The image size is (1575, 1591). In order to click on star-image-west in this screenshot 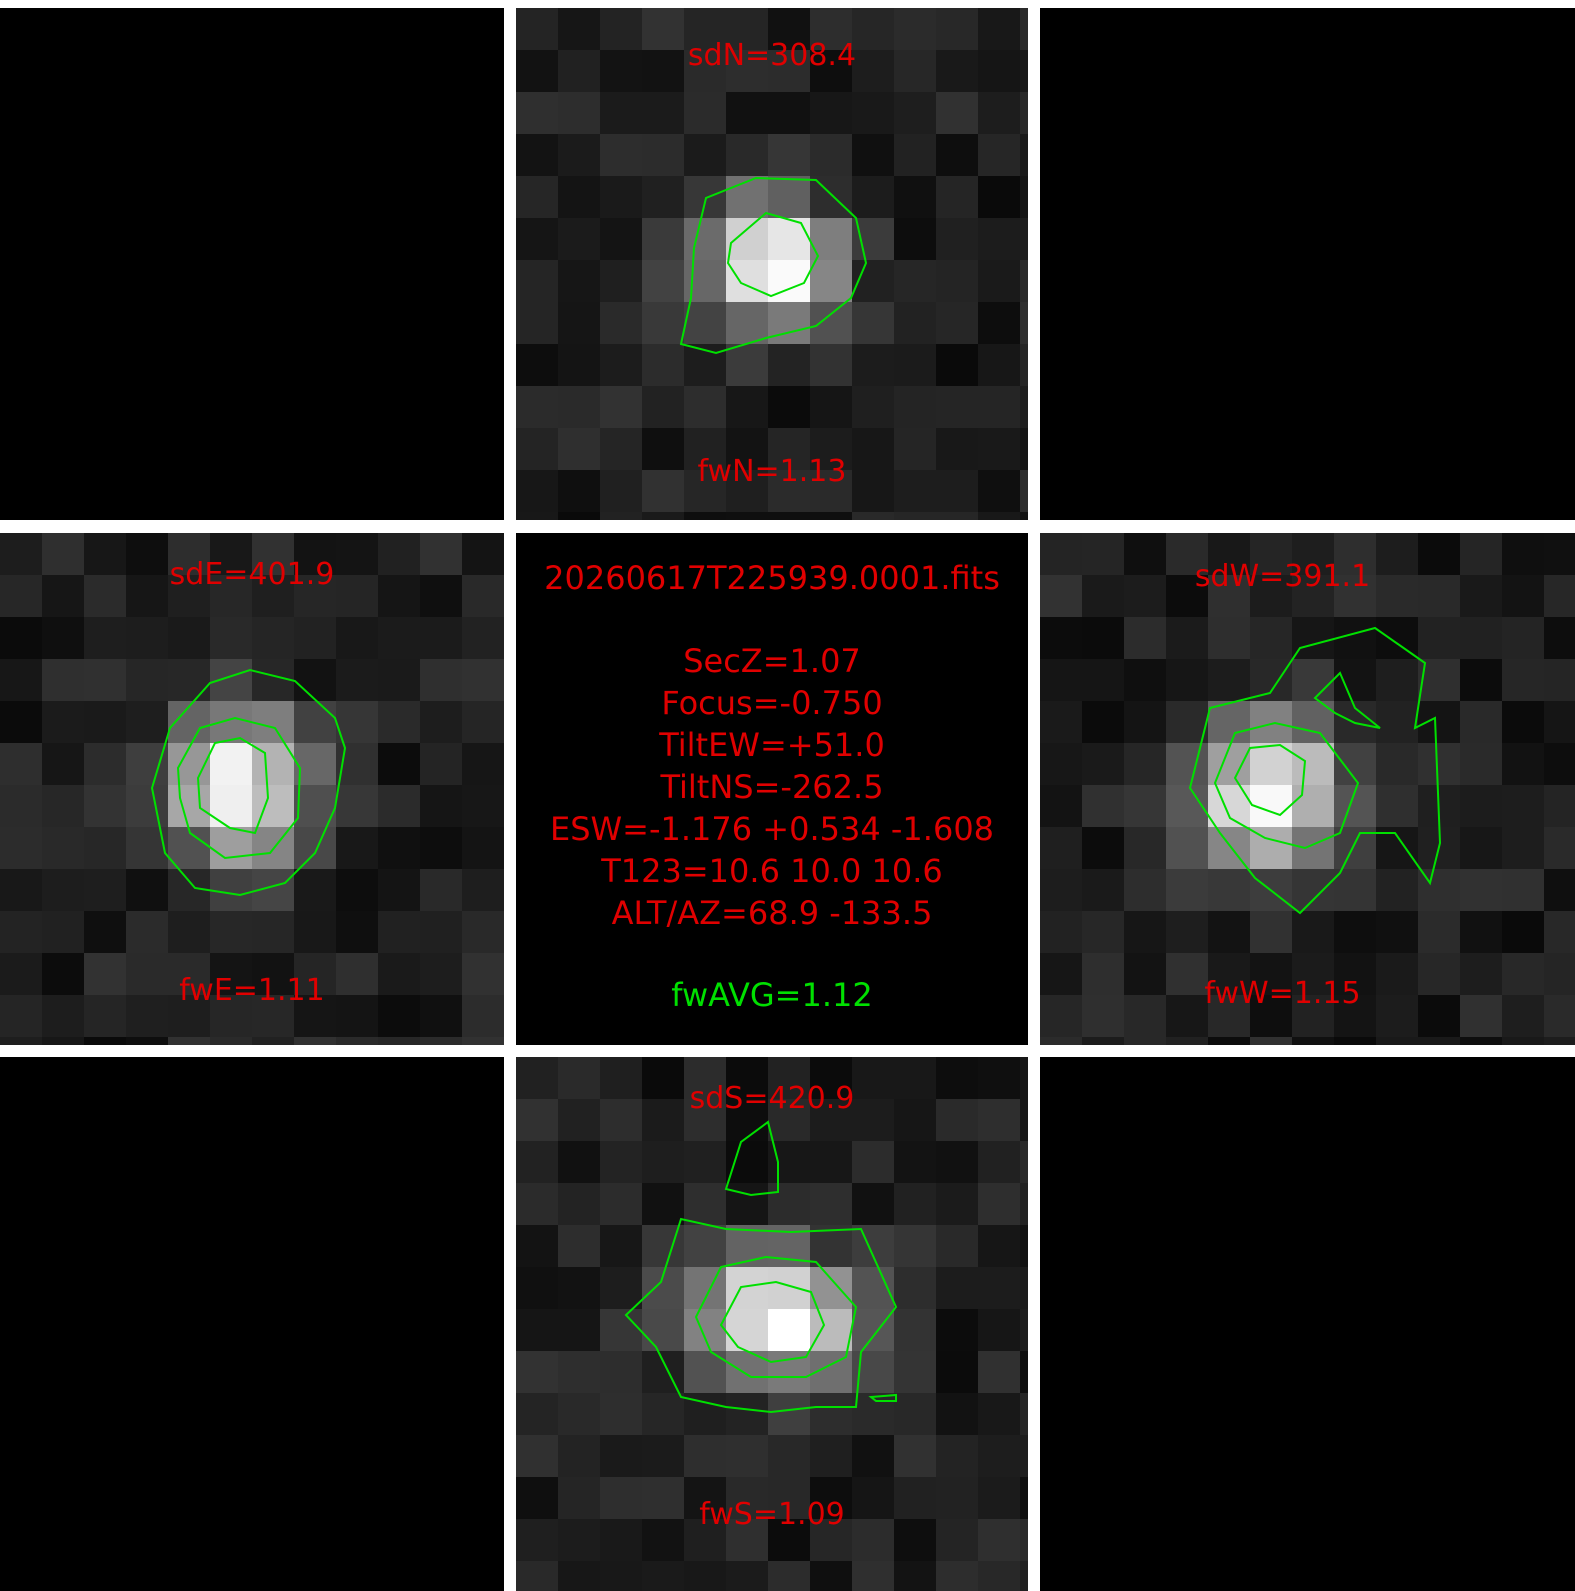, I will do `click(1307, 789)`.